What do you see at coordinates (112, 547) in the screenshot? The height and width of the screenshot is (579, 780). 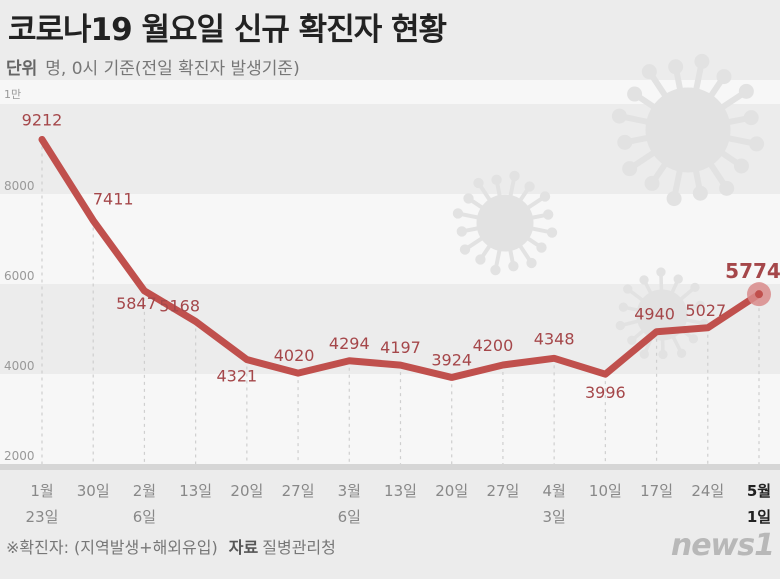 I see `footer-definition: ※확진자: (지역발생+해외유입)` at bounding box center [112, 547].